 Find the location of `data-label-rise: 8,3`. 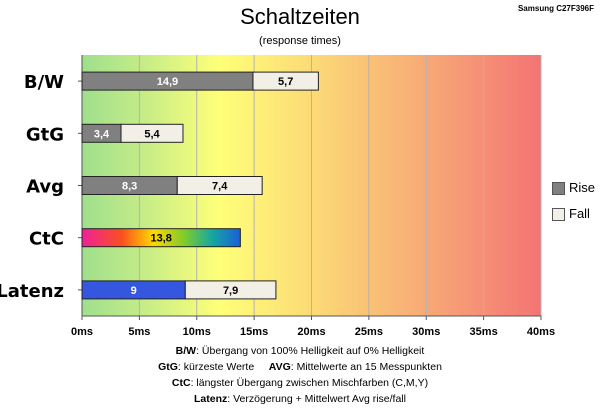

data-label-rise: 8,3 is located at coordinates (129, 187).